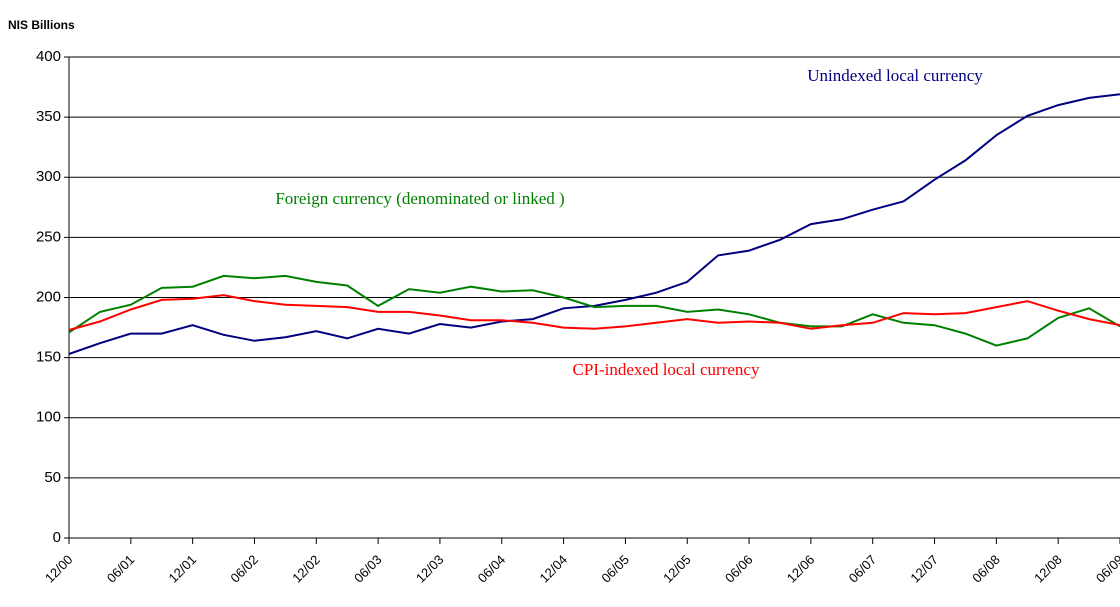 This screenshot has width=1120, height=607. What do you see at coordinates (48, 357) in the screenshot?
I see `y-tick-label: 150` at bounding box center [48, 357].